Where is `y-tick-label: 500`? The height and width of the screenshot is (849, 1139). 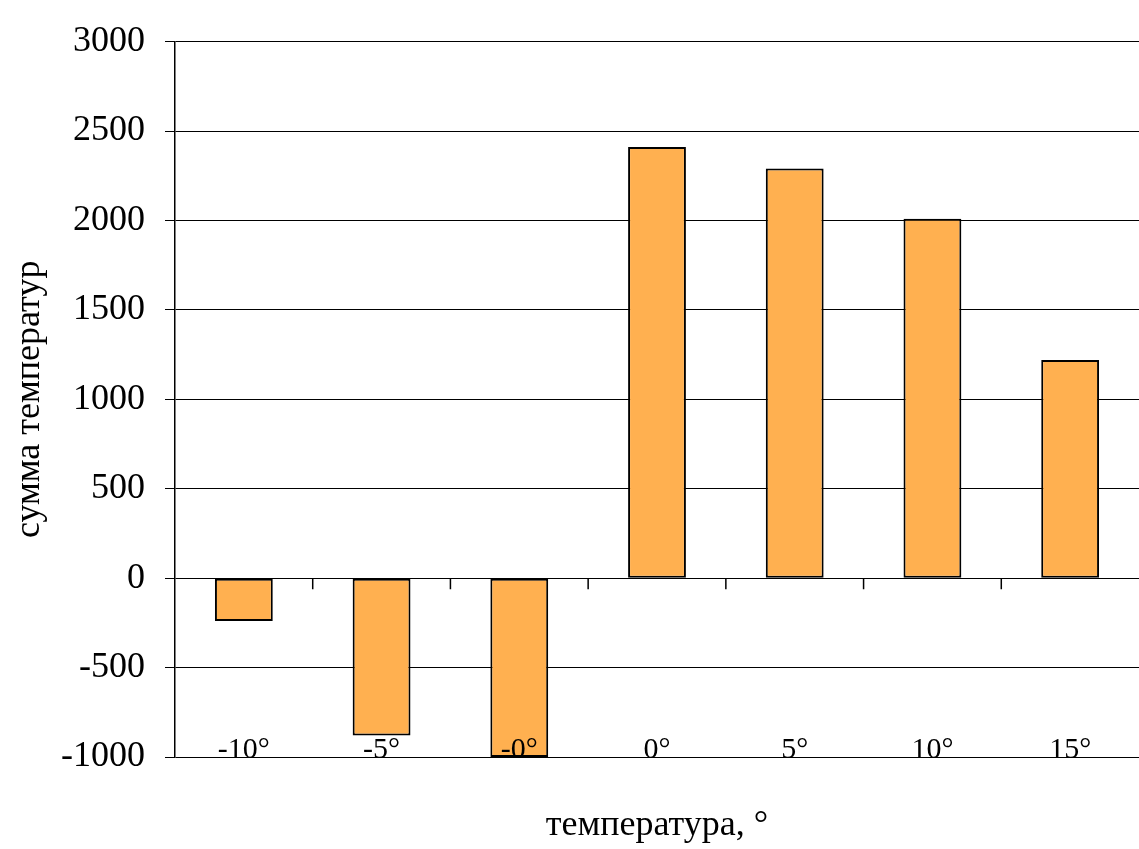
y-tick-label: 500 is located at coordinates (118, 486).